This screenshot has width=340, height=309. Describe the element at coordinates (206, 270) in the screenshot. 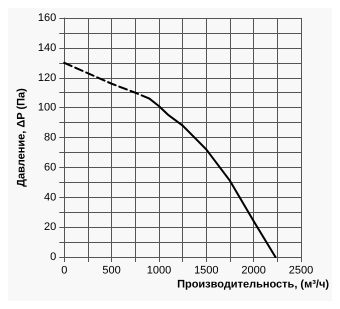

I see `x-tick-label: 1500` at that location.